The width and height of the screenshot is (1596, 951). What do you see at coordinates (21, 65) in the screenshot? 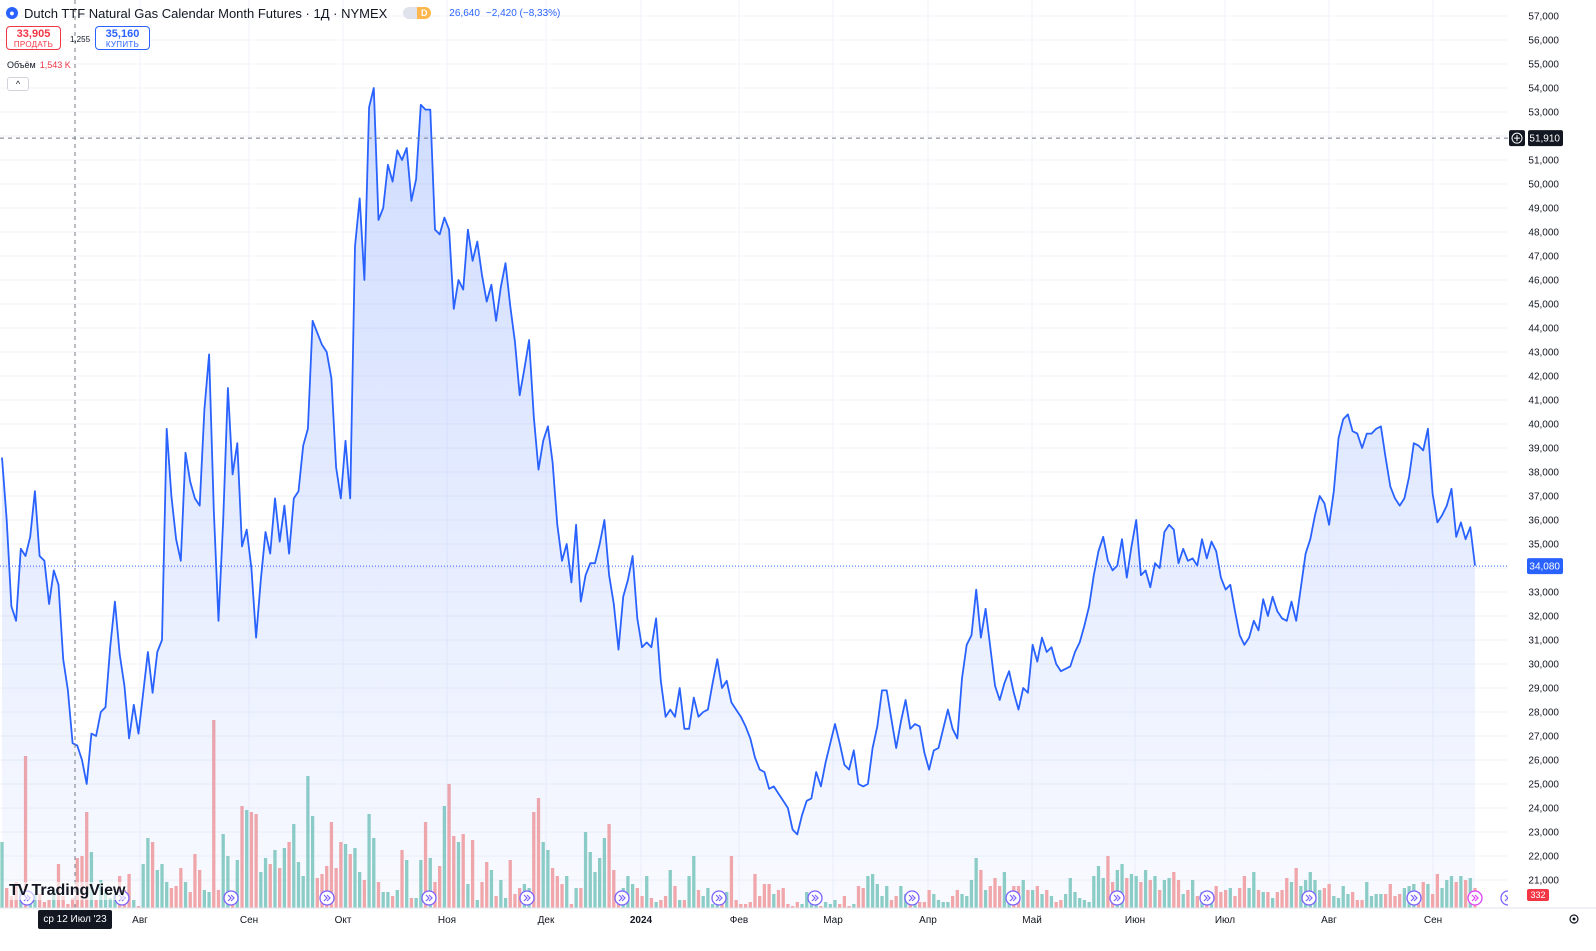
I see `volume-label: Объём` at bounding box center [21, 65].